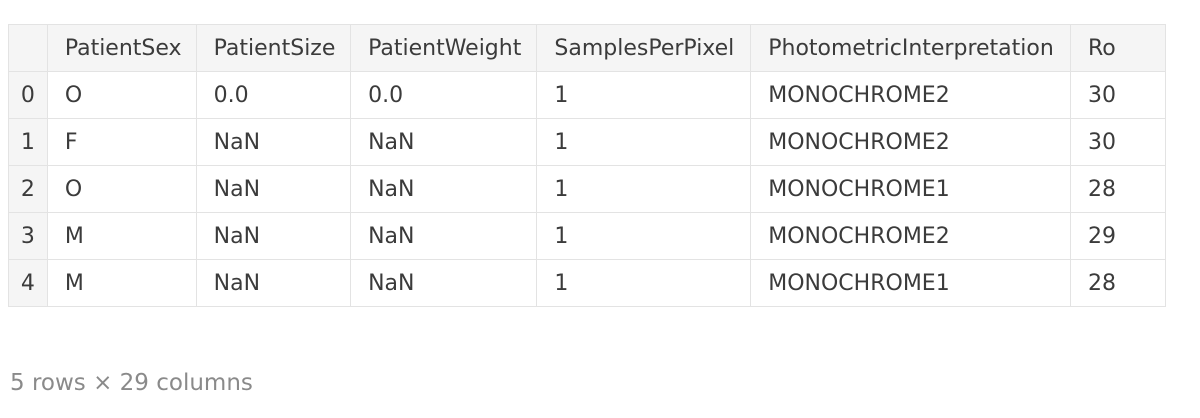 The width and height of the screenshot is (1200, 418). I want to click on column-header: PhotometricInterpretation, so click(910, 48).